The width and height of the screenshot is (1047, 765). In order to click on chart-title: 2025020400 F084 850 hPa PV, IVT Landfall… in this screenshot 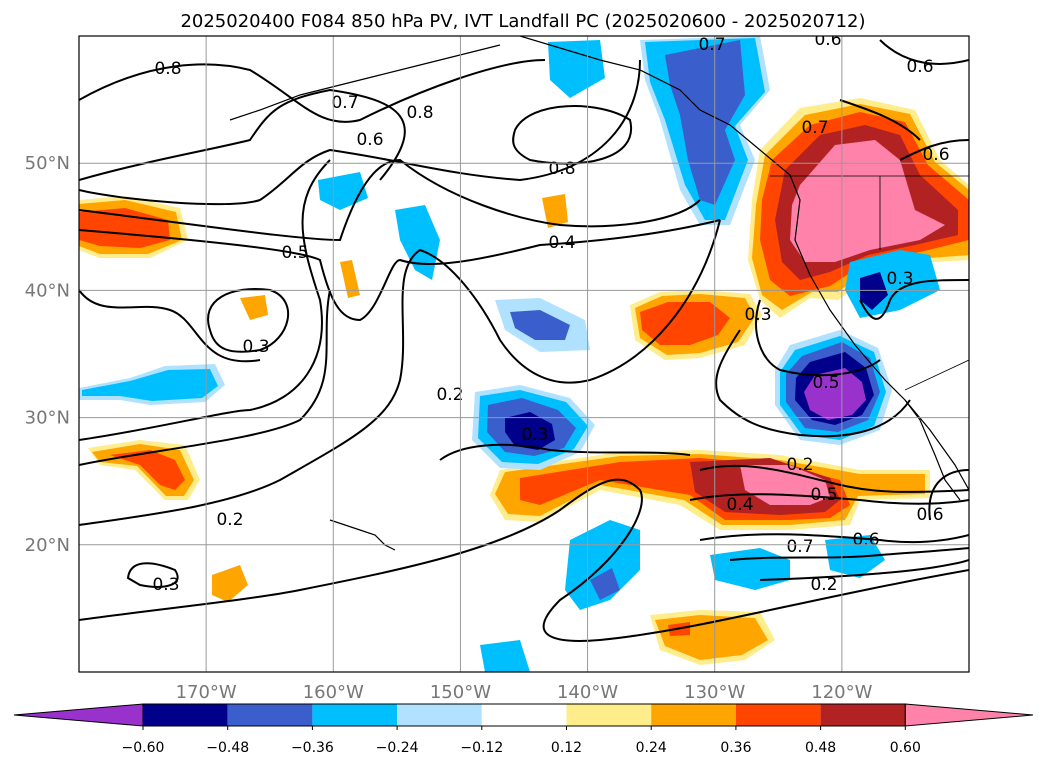, I will do `click(522, 21)`.